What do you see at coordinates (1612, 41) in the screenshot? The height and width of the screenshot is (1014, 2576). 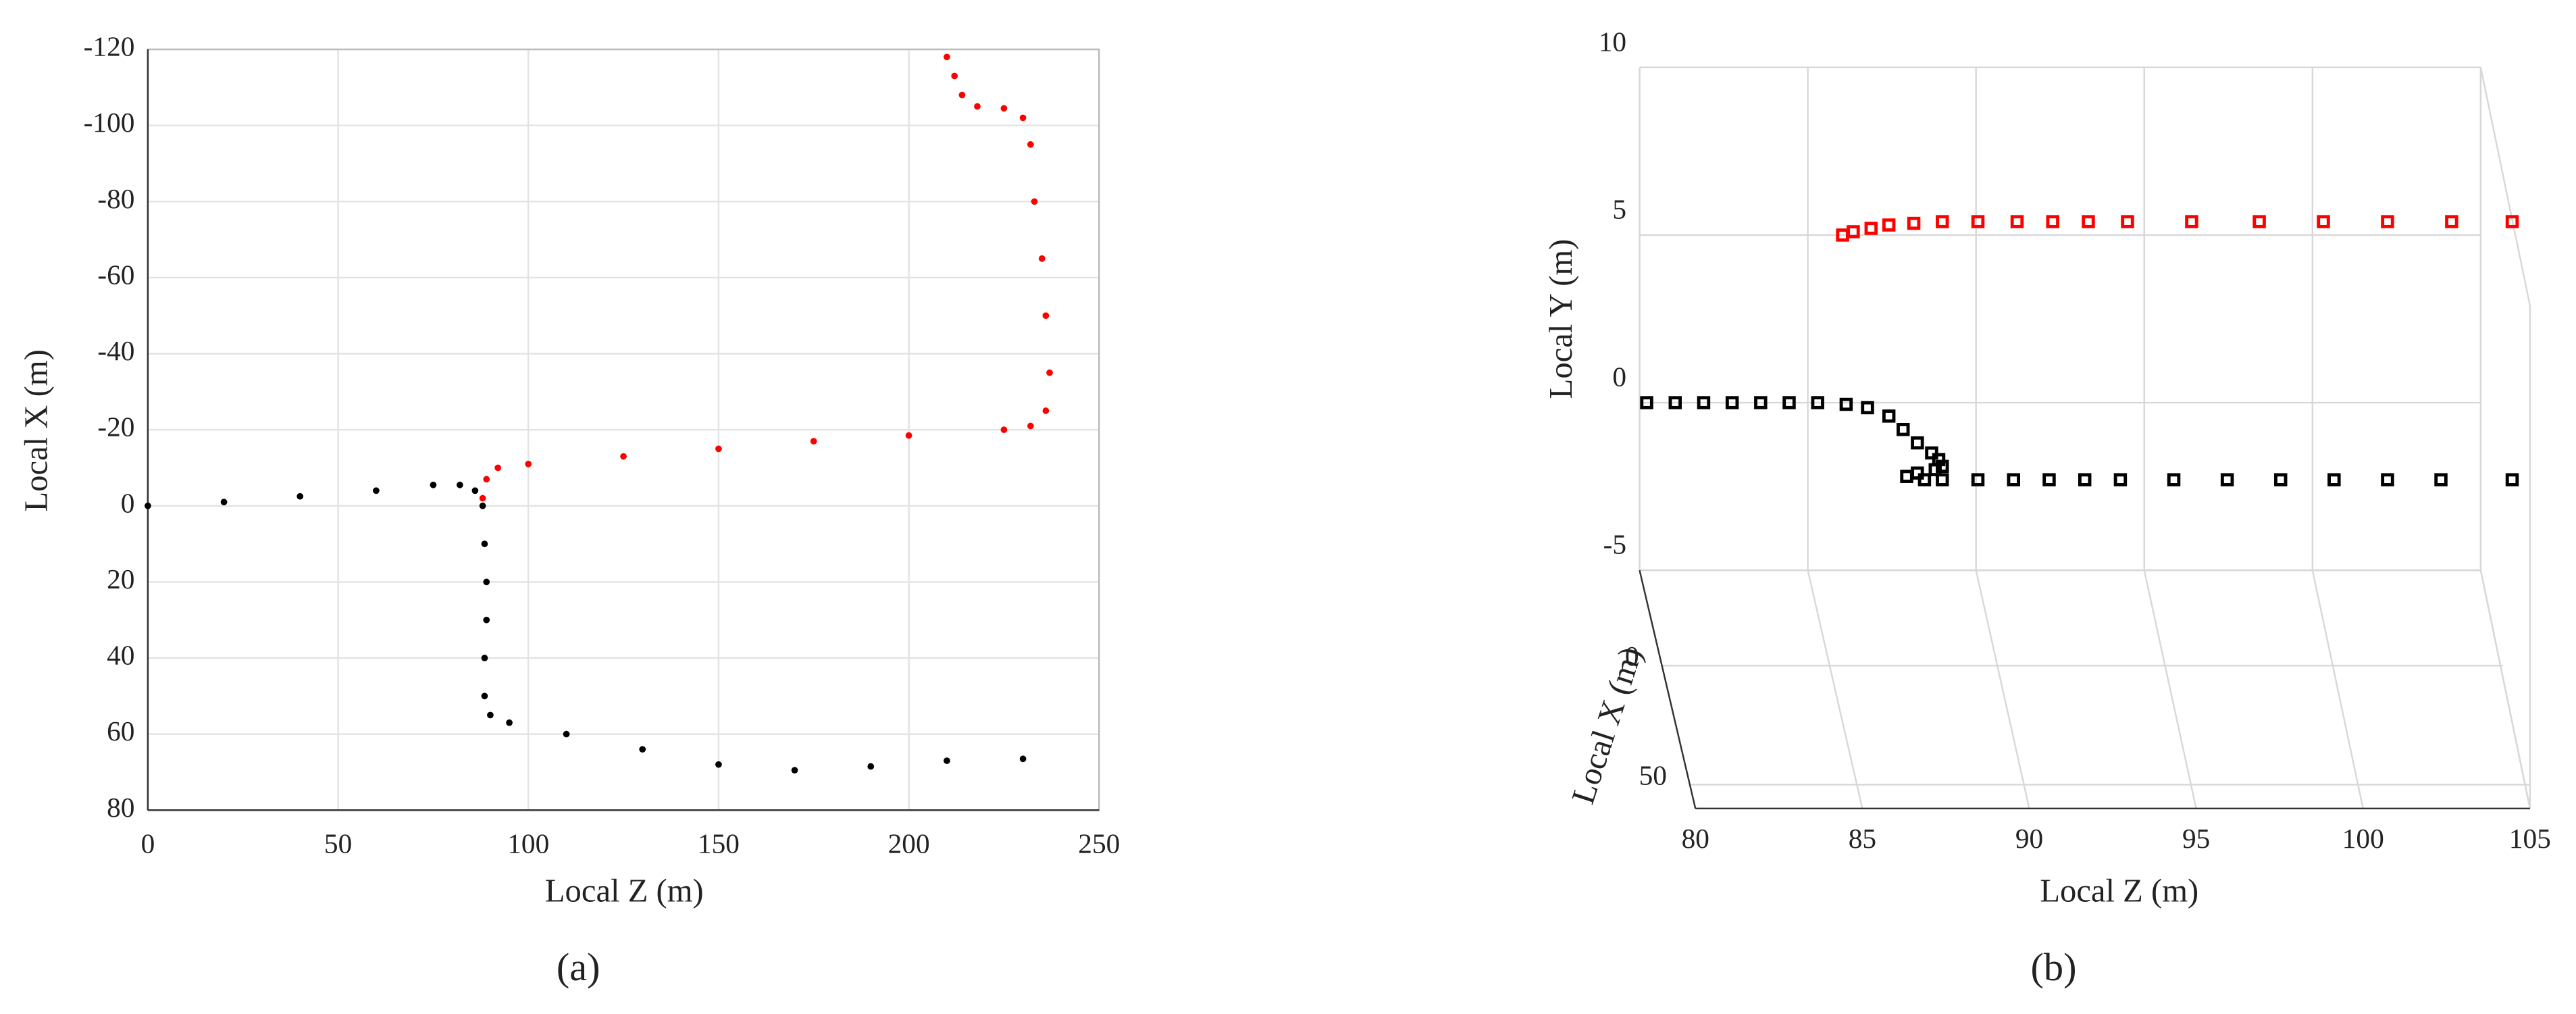 I see `y-tick-label: 10` at bounding box center [1612, 41].